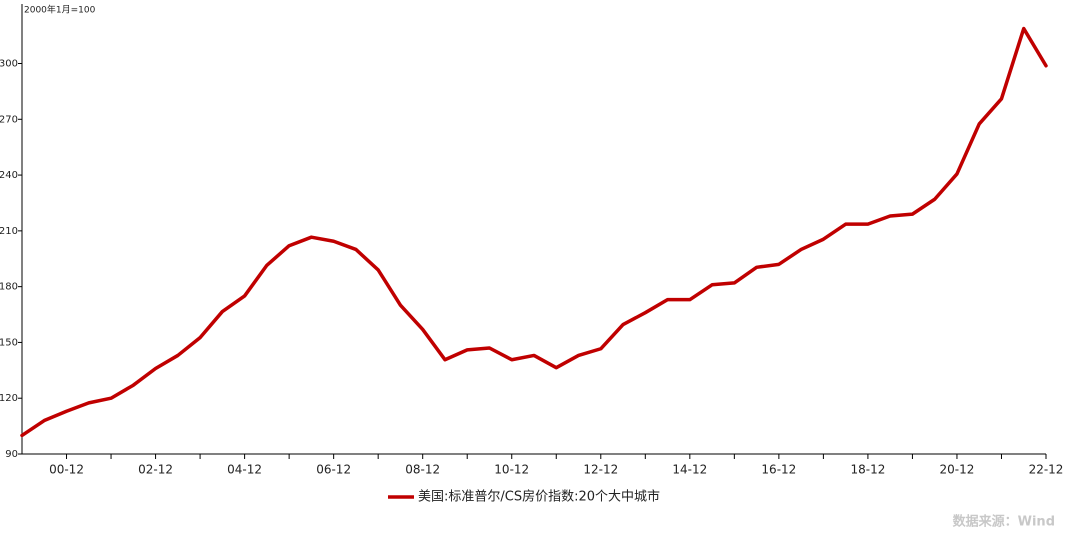 This screenshot has height=534, width=1080. Describe the element at coordinates (9, 64) in the screenshot. I see `y-tick-label: 300` at that location.